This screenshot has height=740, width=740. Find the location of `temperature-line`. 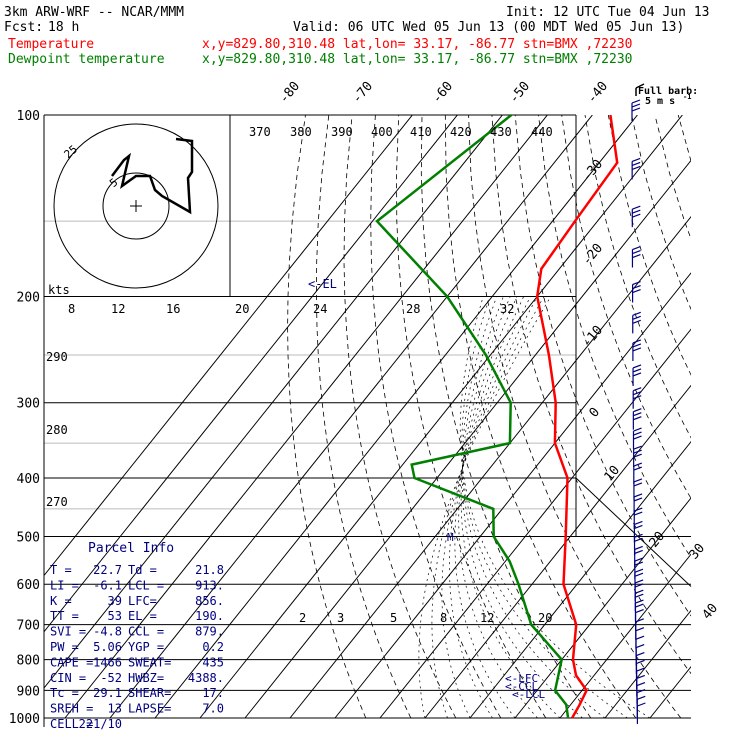

temperature-line is located at coordinates (577, 417).